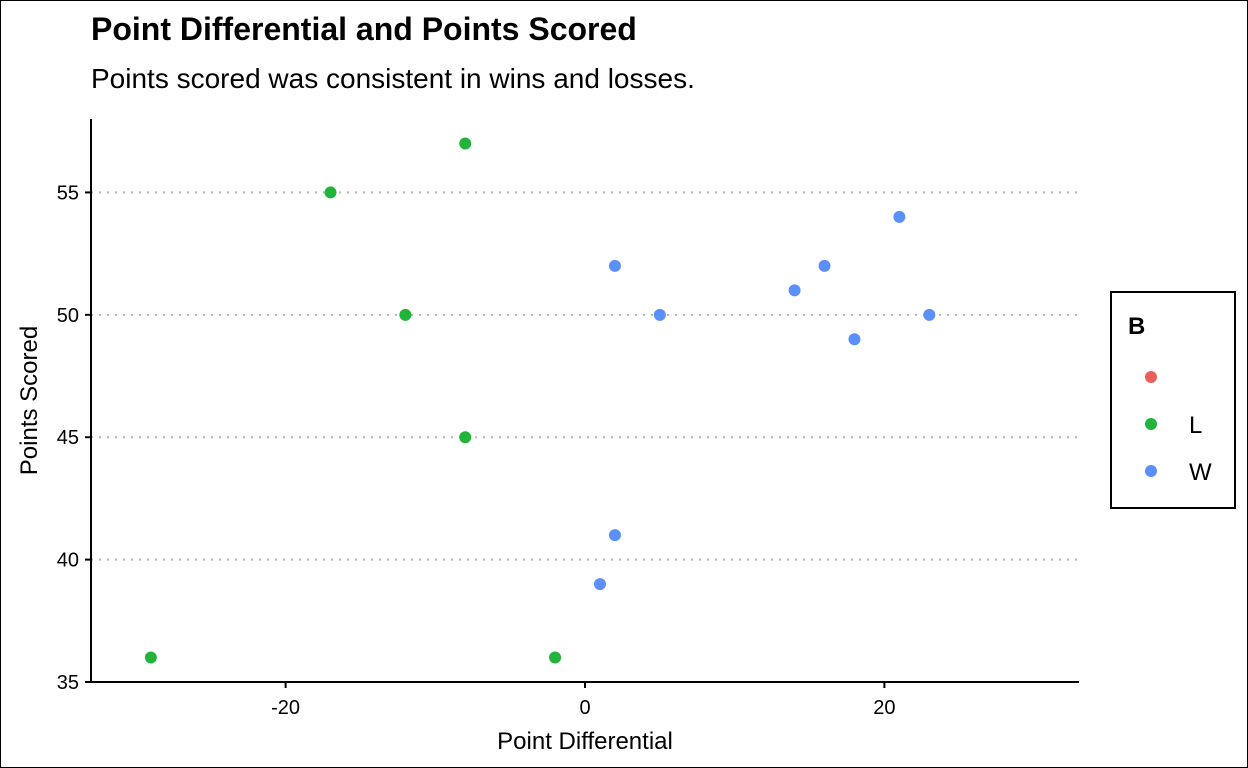 Image resolution: width=1248 pixels, height=768 pixels. Describe the element at coordinates (1195, 425) in the screenshot. I see `legend-label: L` at that location.